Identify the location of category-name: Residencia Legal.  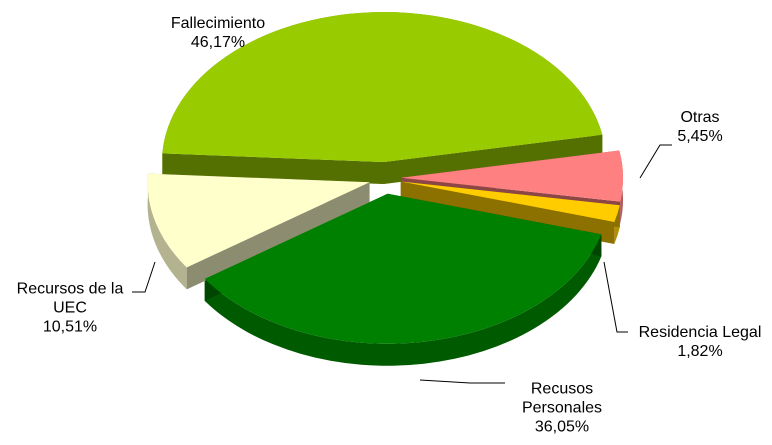
(700, 332).